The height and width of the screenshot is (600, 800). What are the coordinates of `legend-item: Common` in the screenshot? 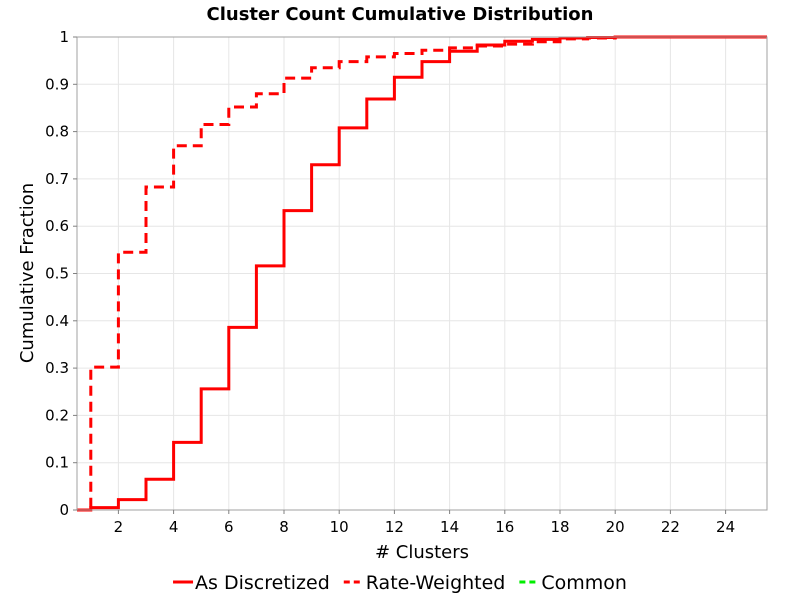 It's located at (573, 583).